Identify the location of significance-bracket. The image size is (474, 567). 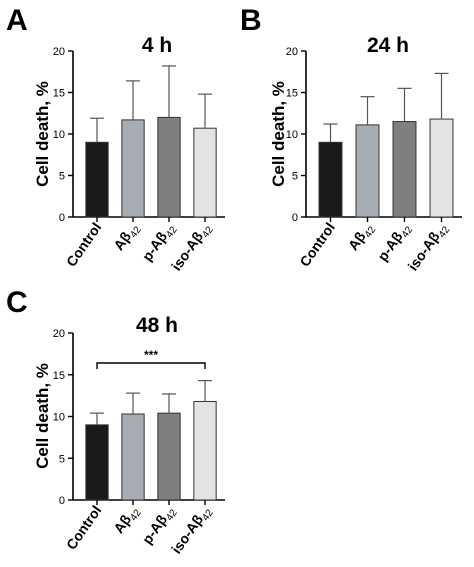
(151, 365).